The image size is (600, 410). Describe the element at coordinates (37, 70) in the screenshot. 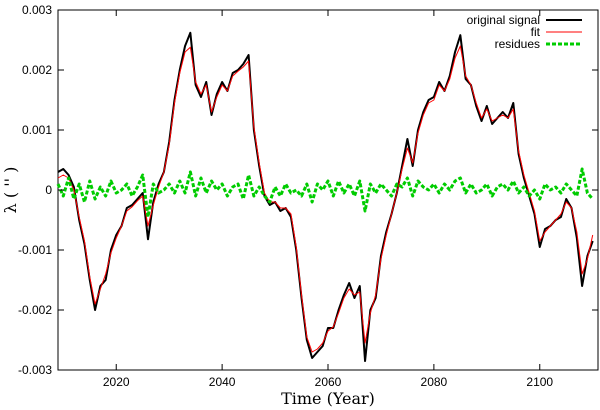

I see `y-tick-label: 0.002` at that location.